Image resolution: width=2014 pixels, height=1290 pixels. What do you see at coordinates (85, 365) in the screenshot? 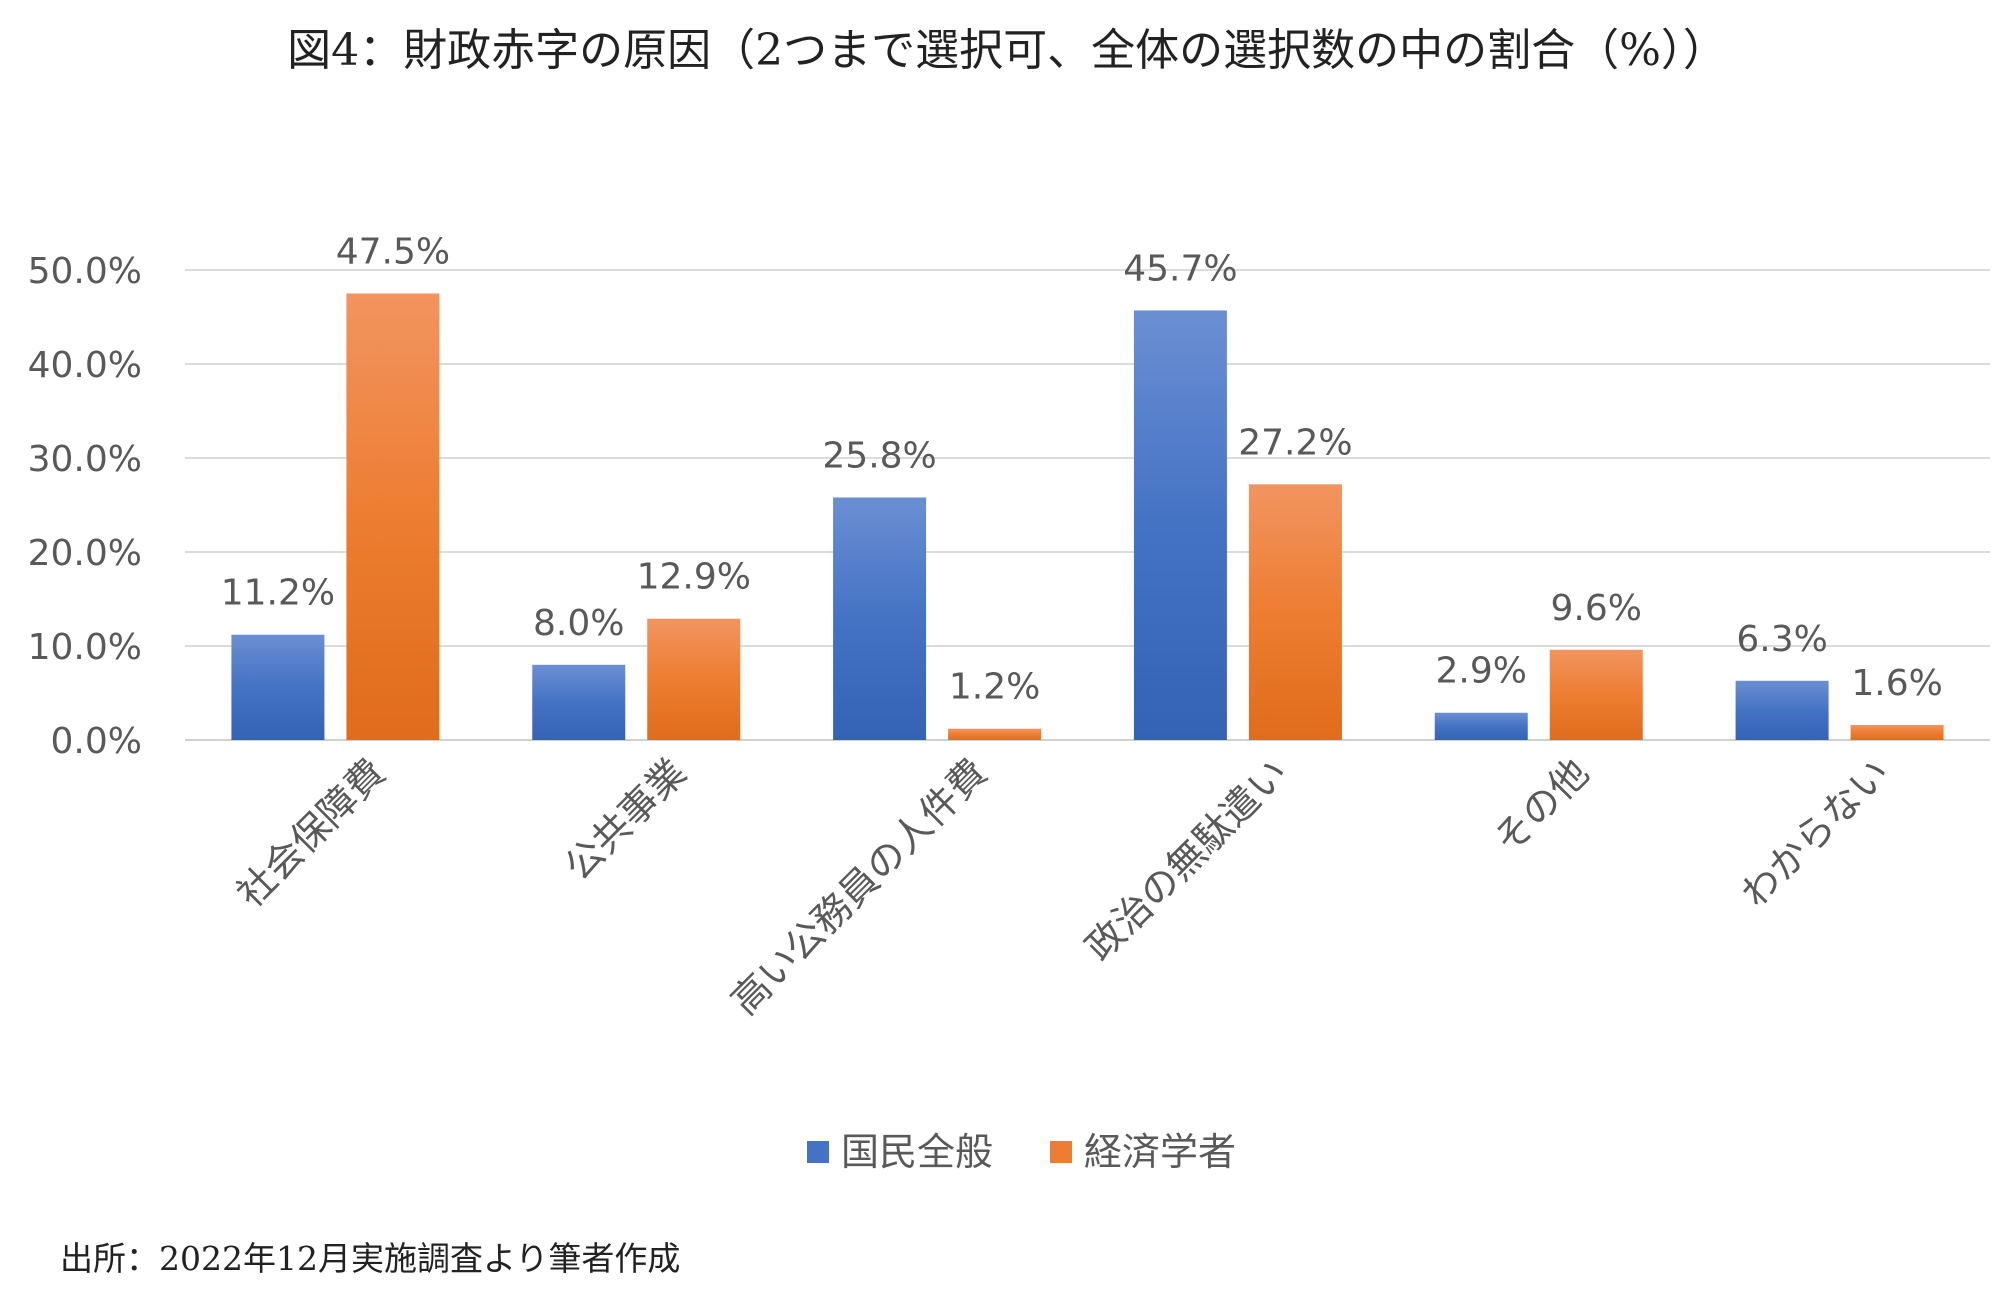
I see `y-tick-label: 40.0%` at bounding box center [85, 365].